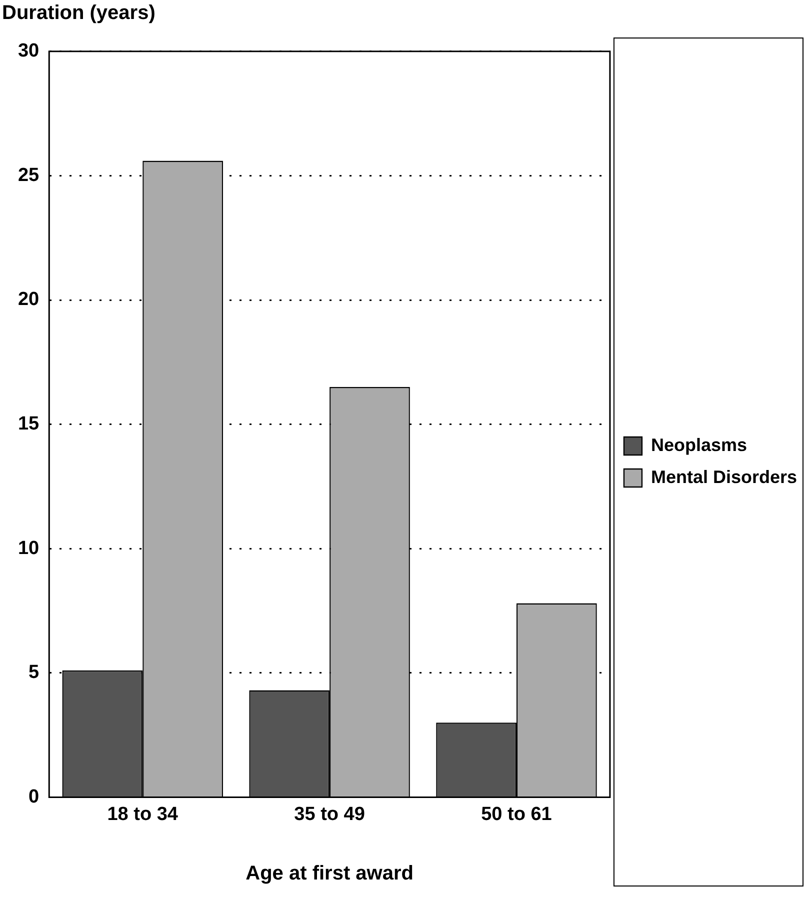 This screenshot has height=912, width=811. I want to click on y-tick-label: 5, so click(34, 673).